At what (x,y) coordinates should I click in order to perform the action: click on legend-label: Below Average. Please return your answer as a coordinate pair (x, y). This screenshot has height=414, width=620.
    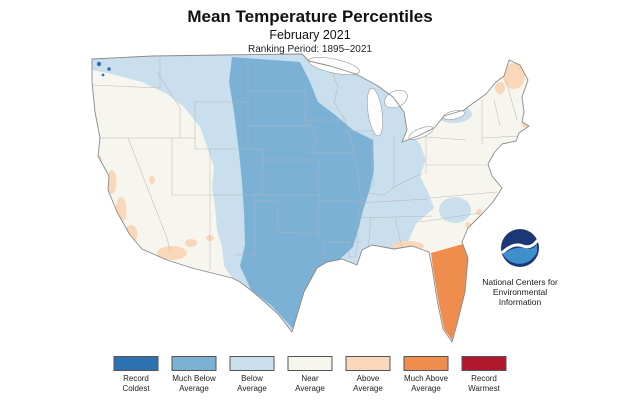
    Looking at the image, I should click on (252, 383).